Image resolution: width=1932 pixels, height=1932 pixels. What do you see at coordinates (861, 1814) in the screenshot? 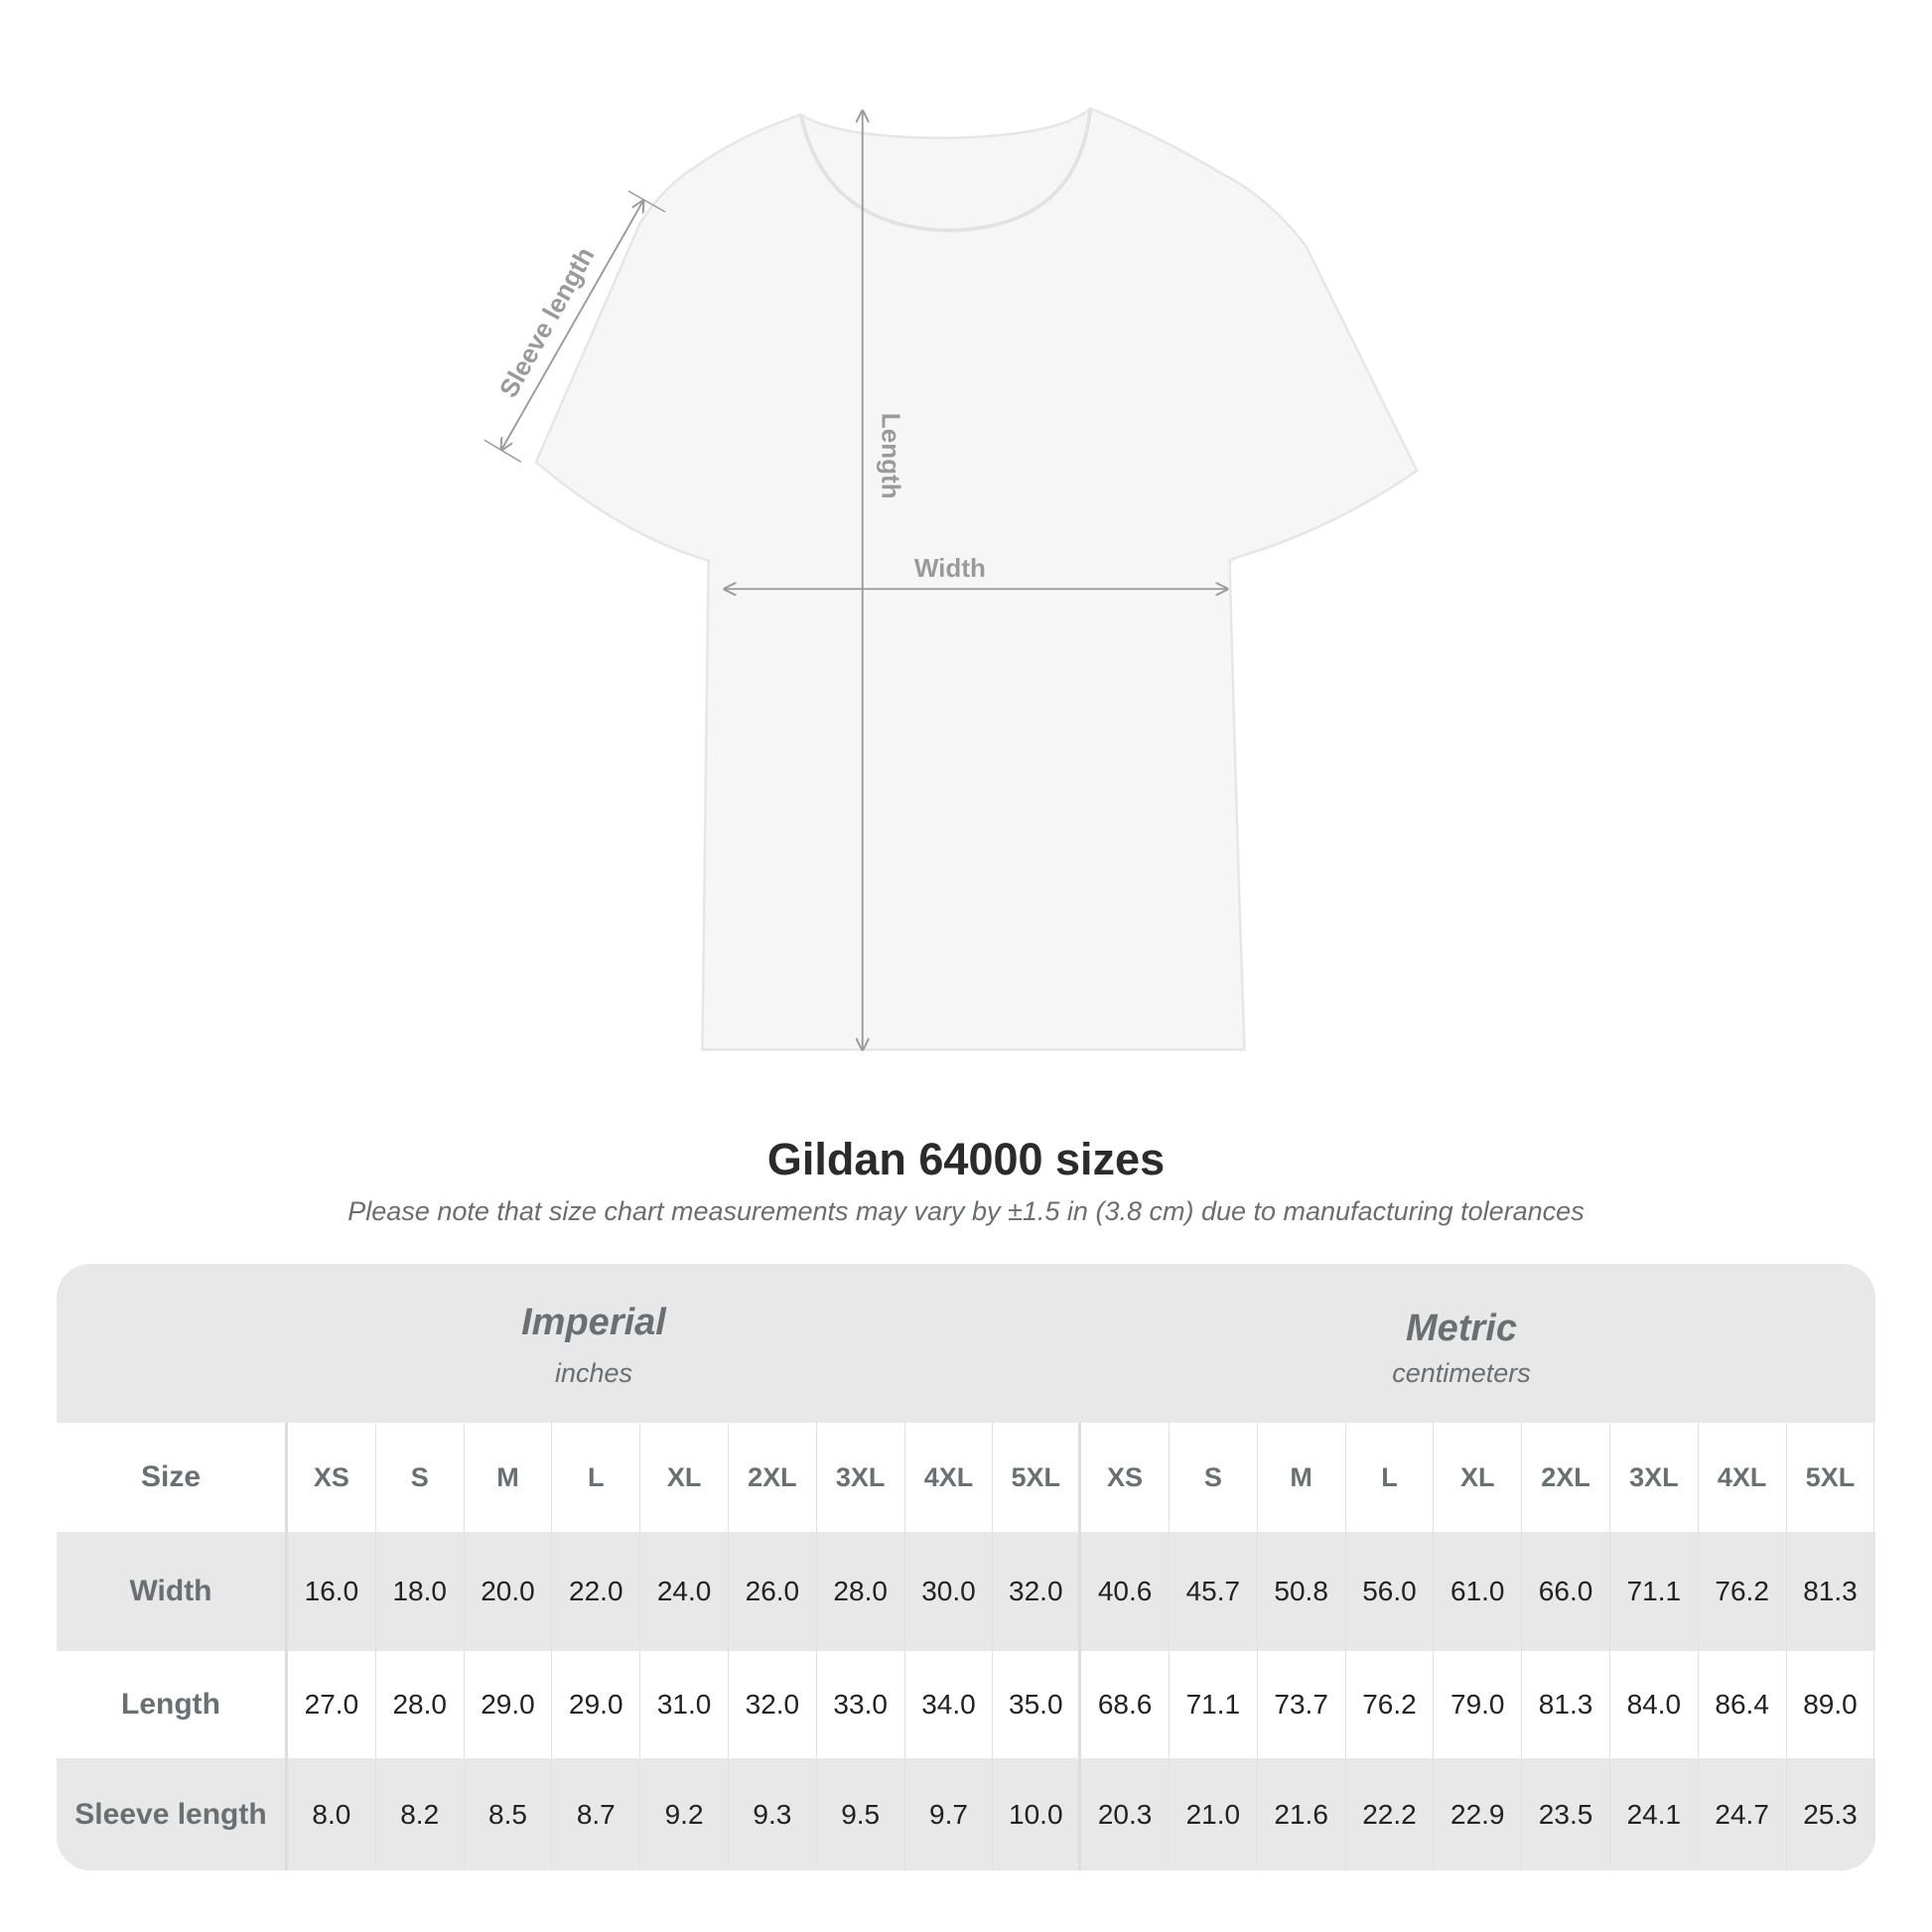
I see `value-cell: 9.5` at bounding box center [861, 1814].